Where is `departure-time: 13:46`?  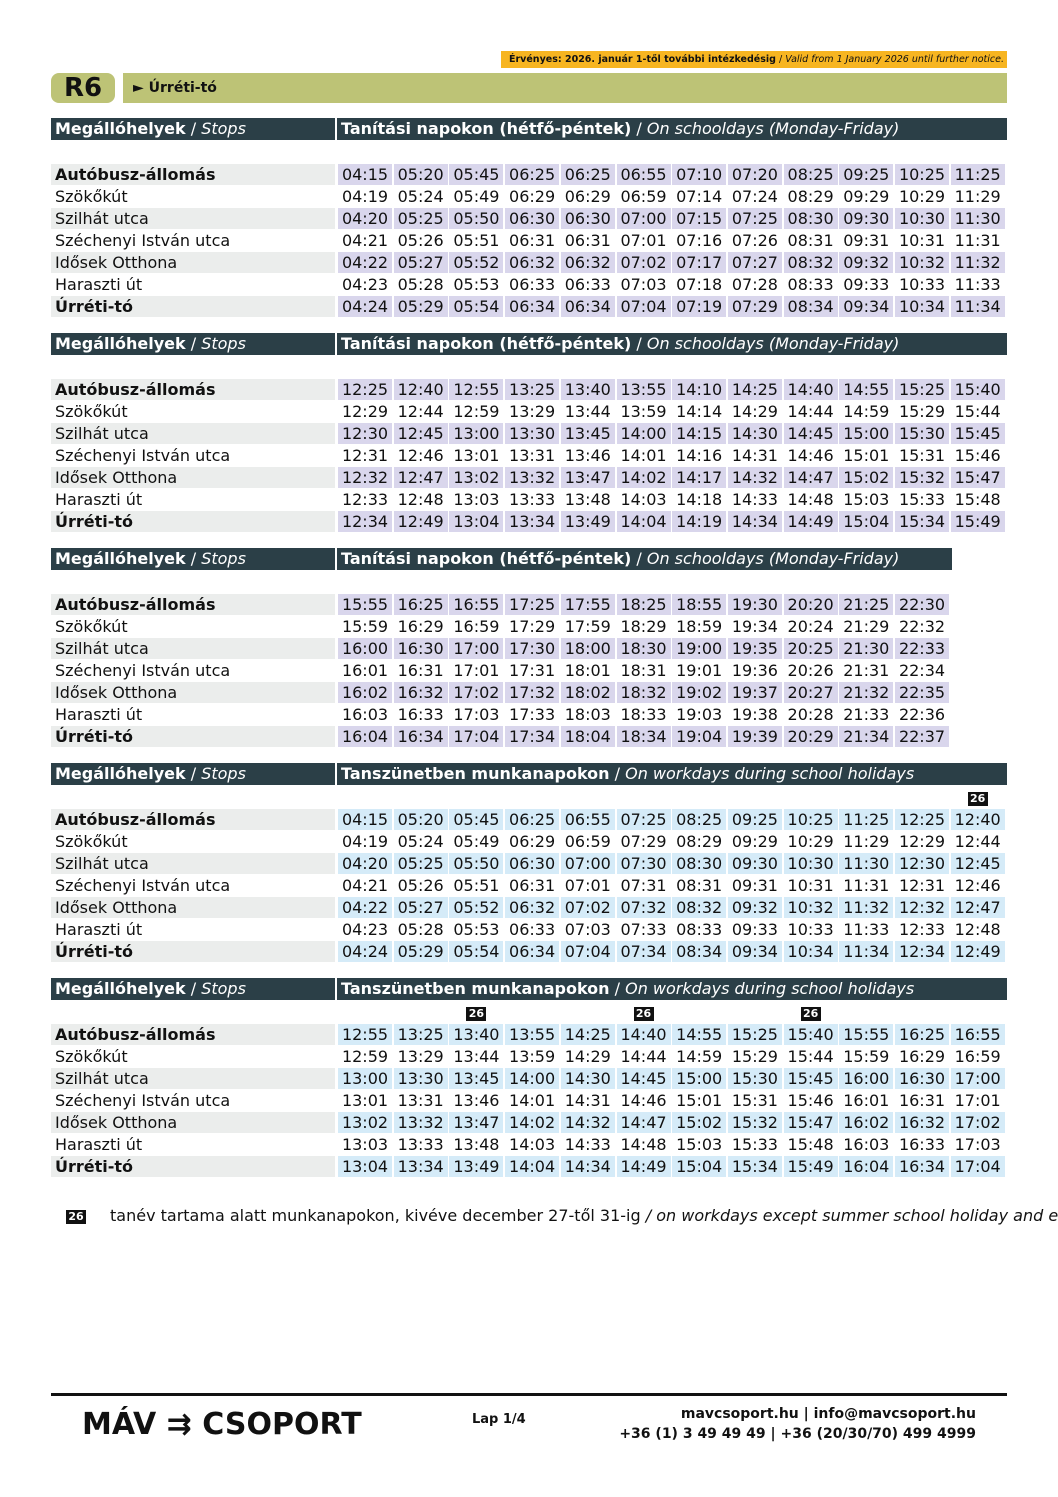
departure-time: 13:46 is located at coordinates (476, 1100).